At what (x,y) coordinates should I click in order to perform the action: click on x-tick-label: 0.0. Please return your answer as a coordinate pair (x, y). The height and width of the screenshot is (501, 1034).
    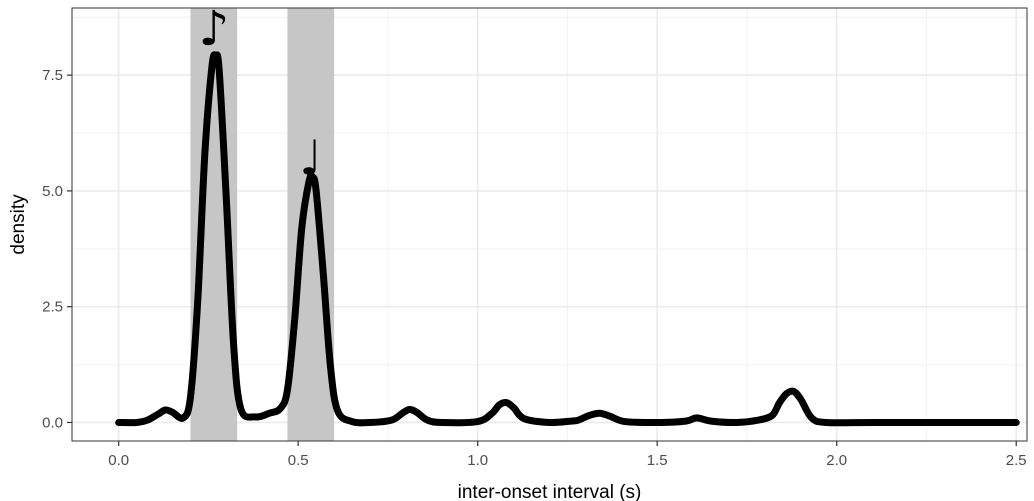
    Looking at the image, I should click on (118, 460).